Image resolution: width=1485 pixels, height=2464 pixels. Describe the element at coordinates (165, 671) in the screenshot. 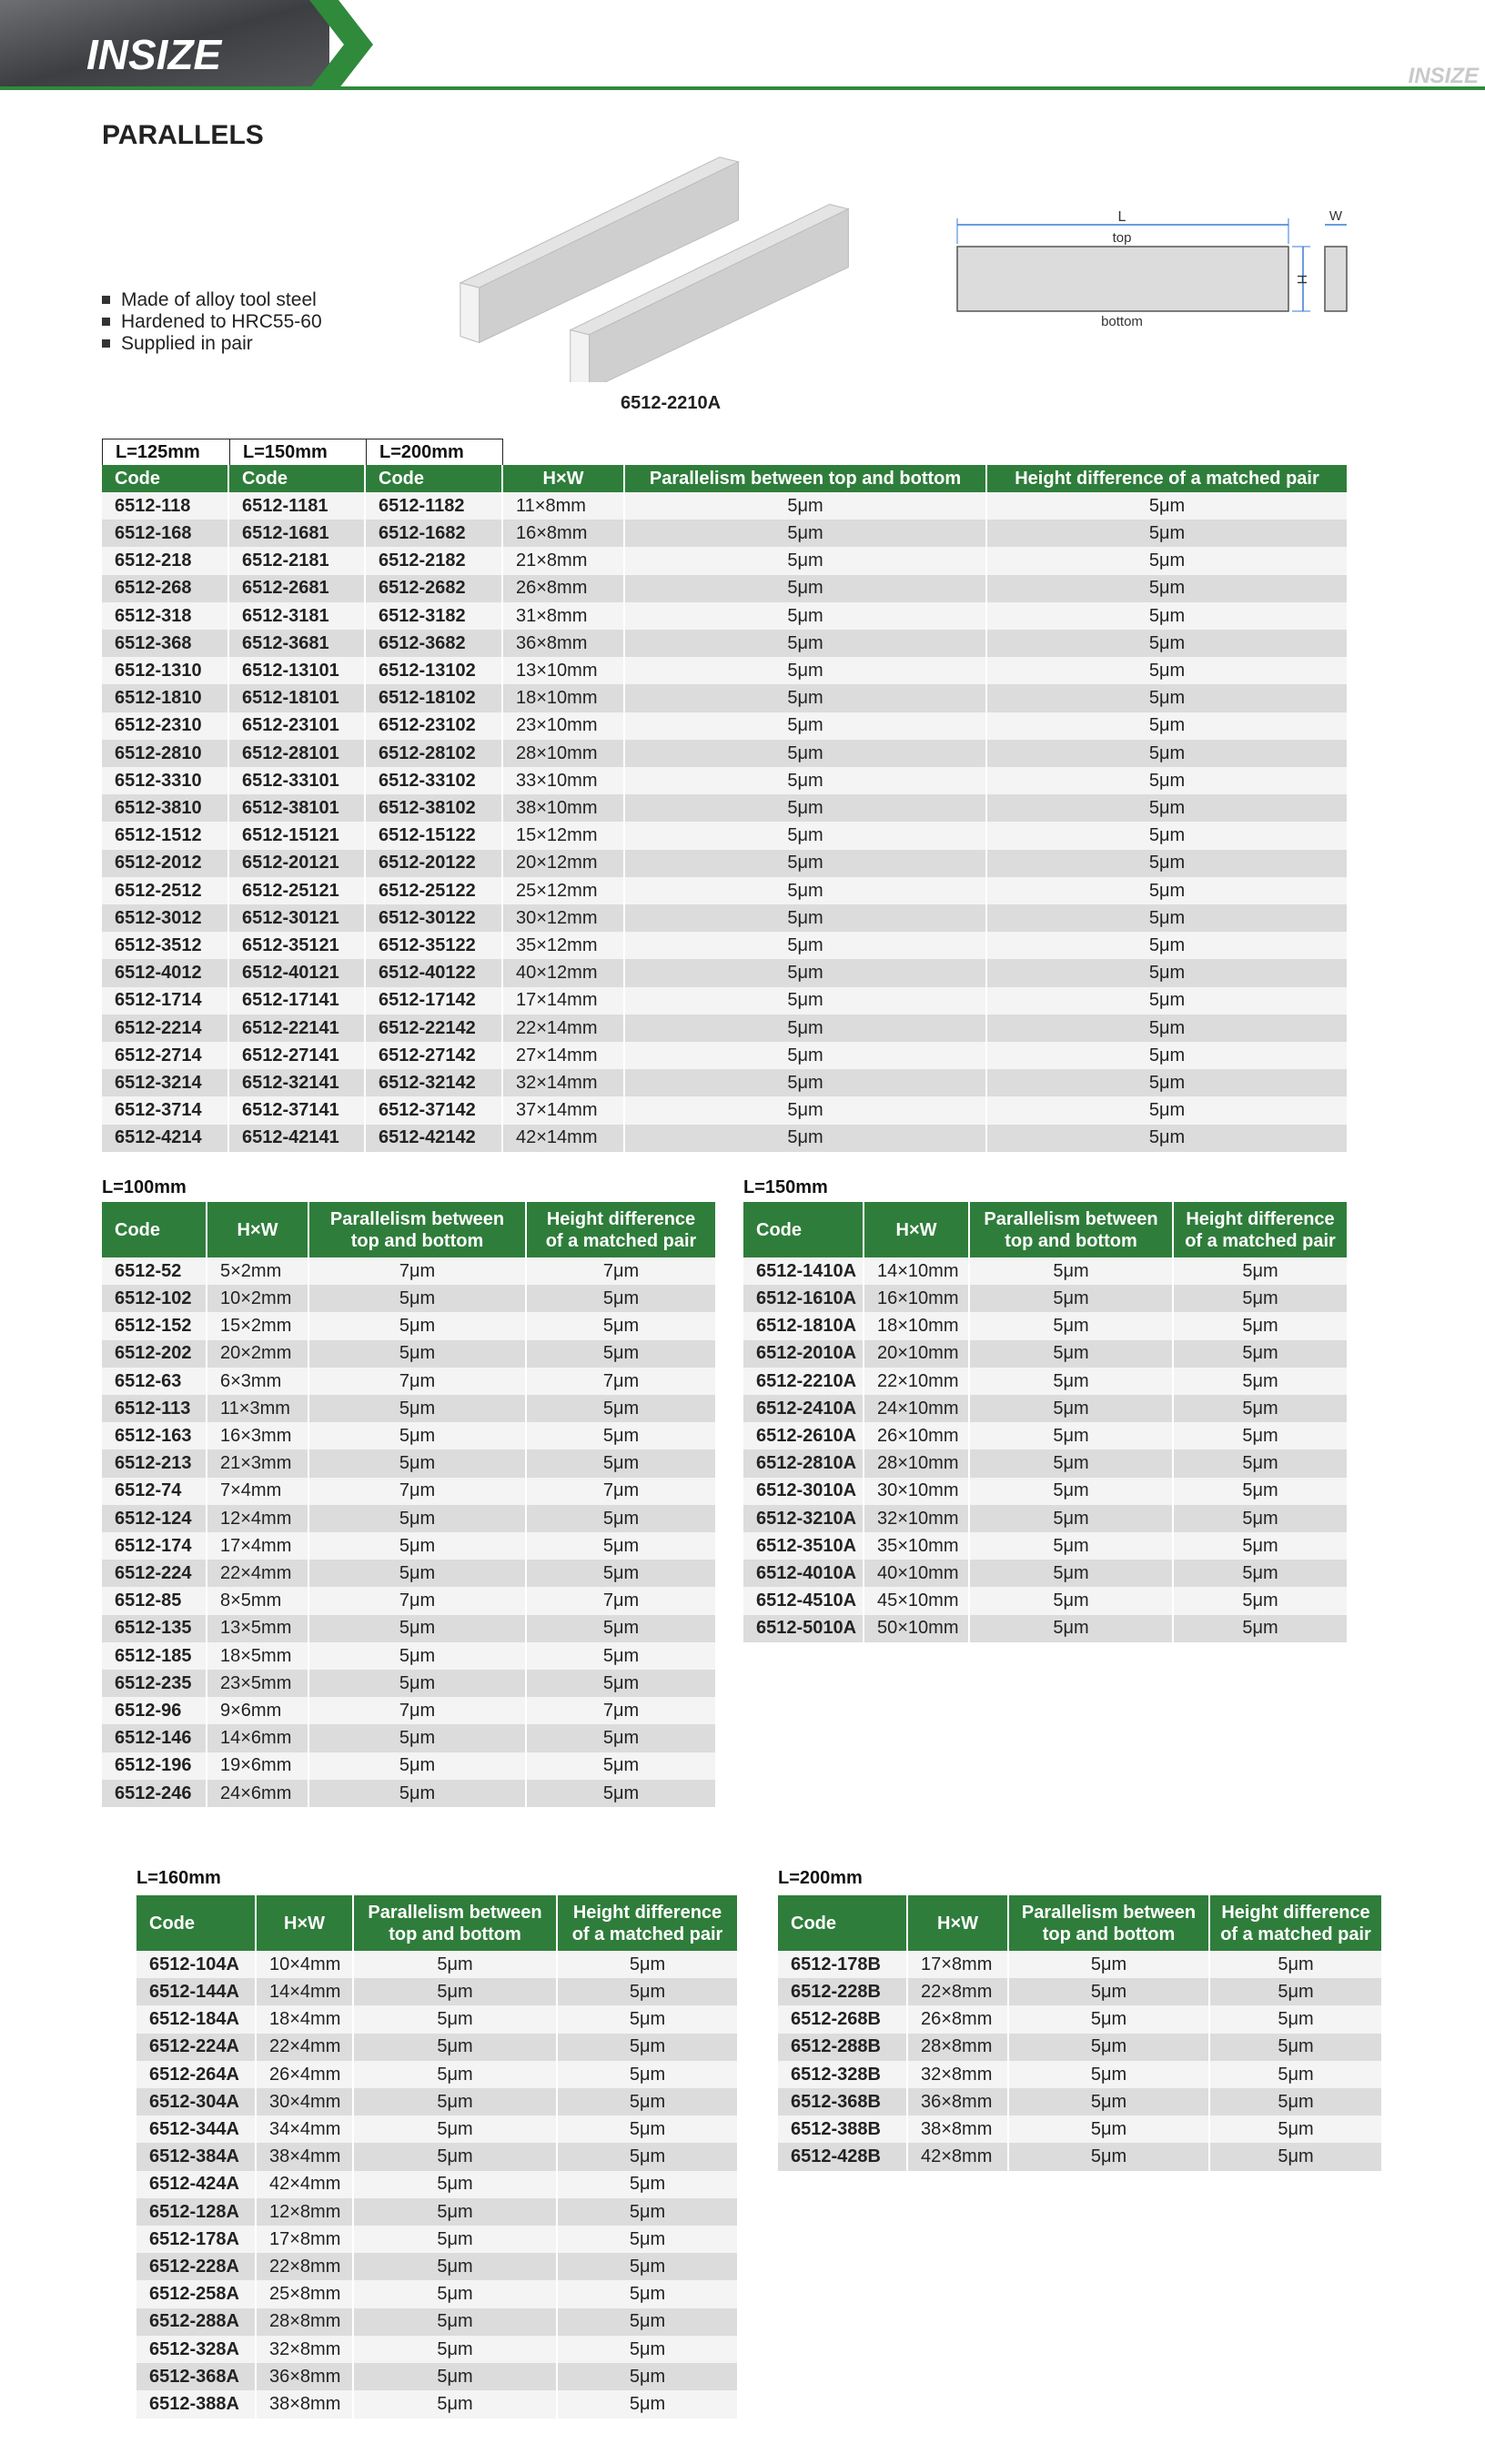

I see `table-cell: 6512-1310` at that location.